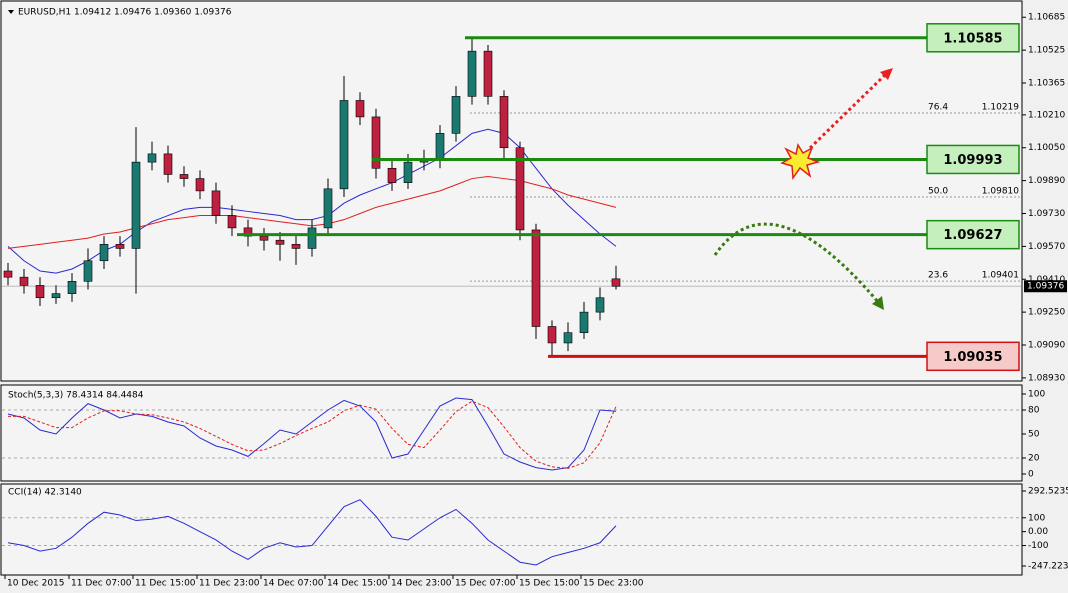 The width and height of the screenshot is (1068, 593). Describe the element at coordinates (1034, 435) in the screenshot. I see `y-tick-label: 50` at that location.